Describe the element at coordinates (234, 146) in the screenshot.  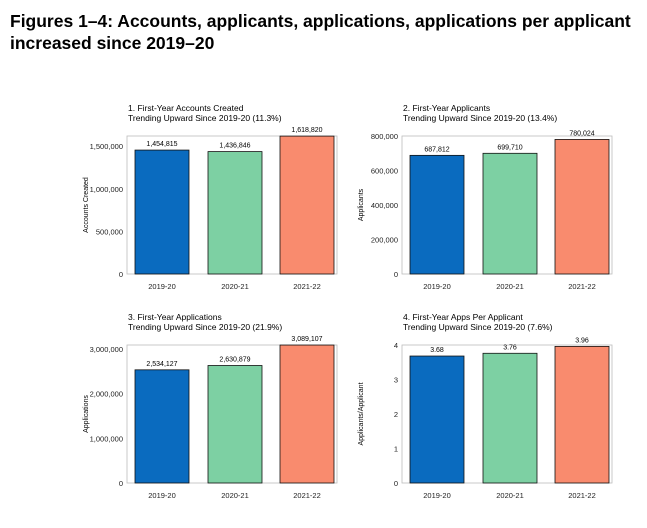
I see `data-label: 1,436,846` at that location.